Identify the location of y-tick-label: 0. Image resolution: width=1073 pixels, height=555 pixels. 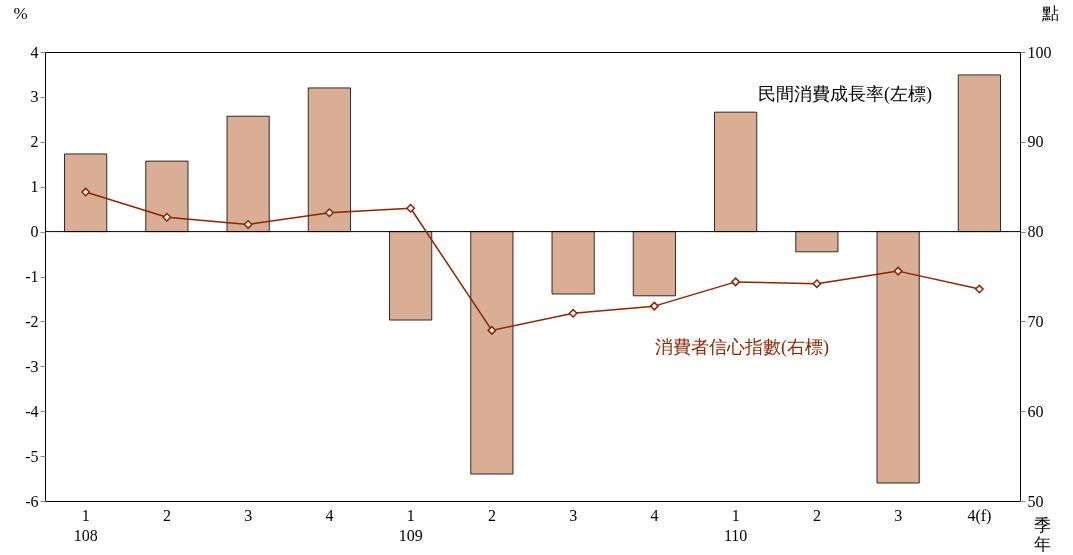
(34, 232).